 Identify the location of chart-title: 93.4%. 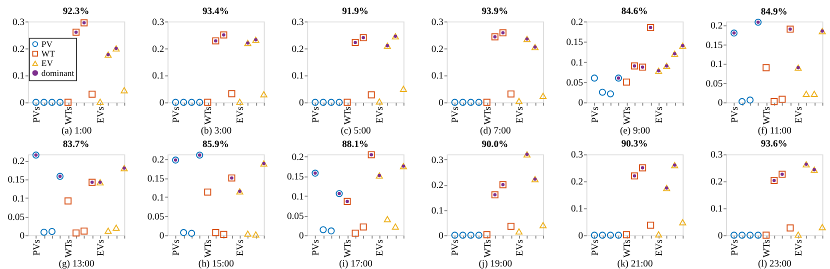
(215, 11).